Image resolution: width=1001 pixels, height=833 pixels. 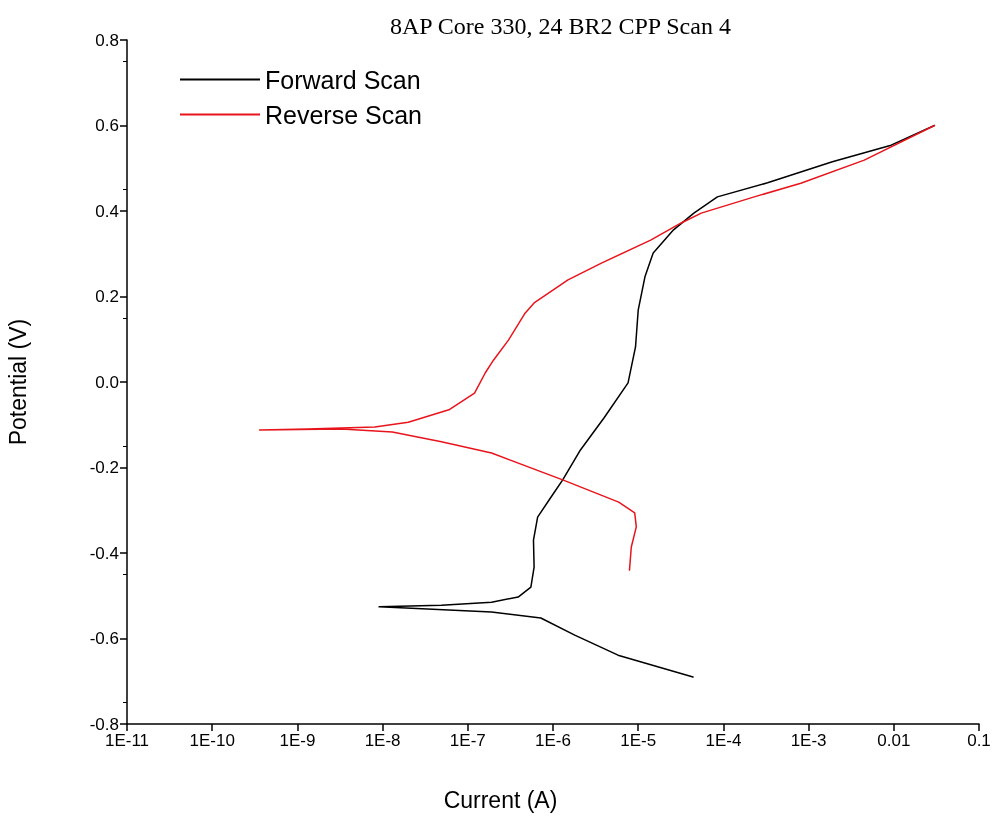 I want to click on x-tick-label: 1E-10, so click(x=212, y=740).